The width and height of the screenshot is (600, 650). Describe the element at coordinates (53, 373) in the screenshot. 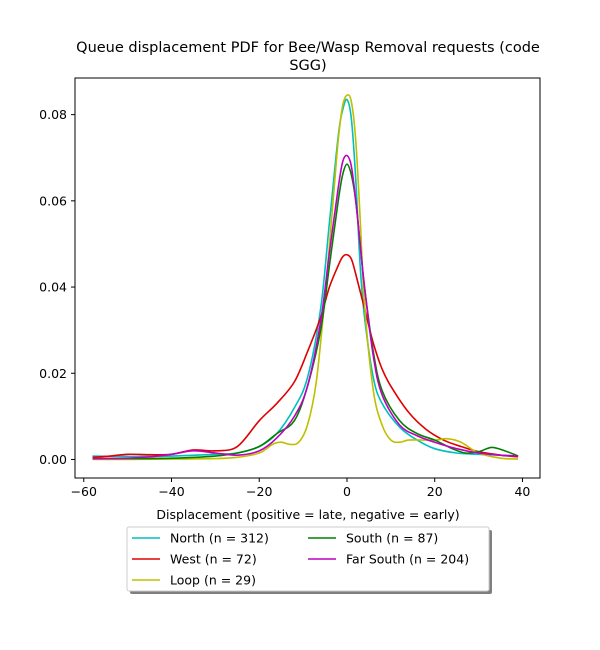

I see `y-tick-label: 0.02` at that location.